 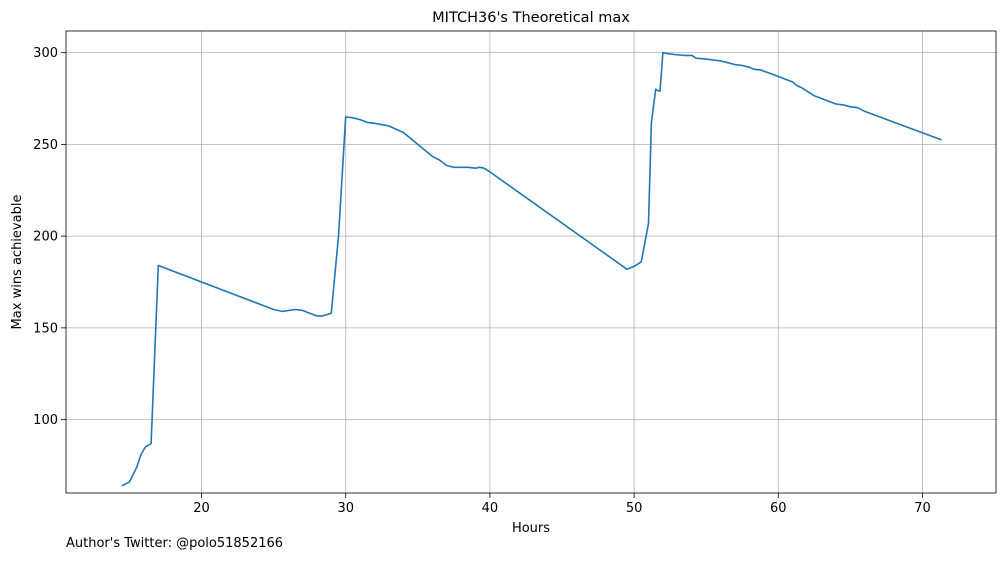 What do you see at coordinates (201, 508) in the screenshot?
I see `x-tick-label: 20` at bounding box center [201, 508].